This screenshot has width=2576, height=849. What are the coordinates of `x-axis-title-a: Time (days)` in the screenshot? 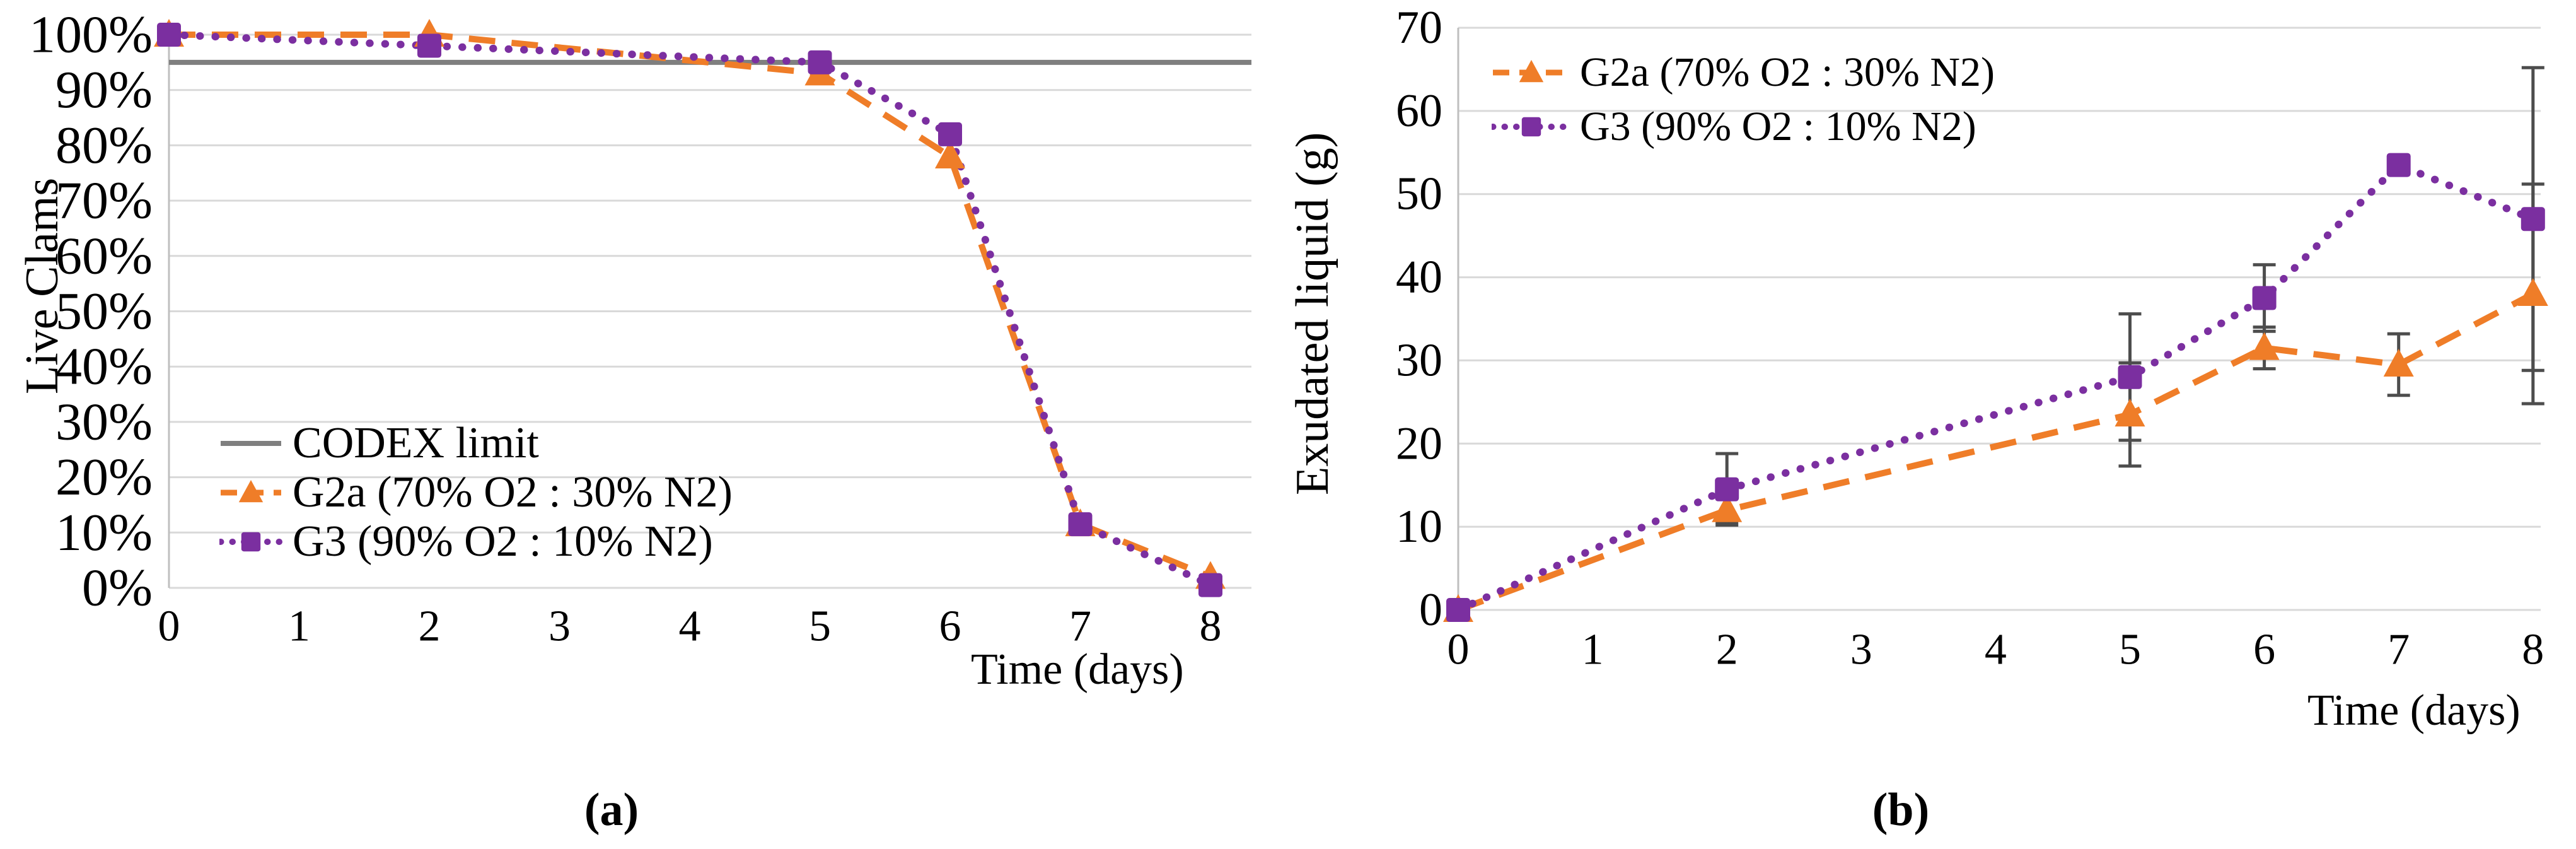 It's located at (1077, 669).